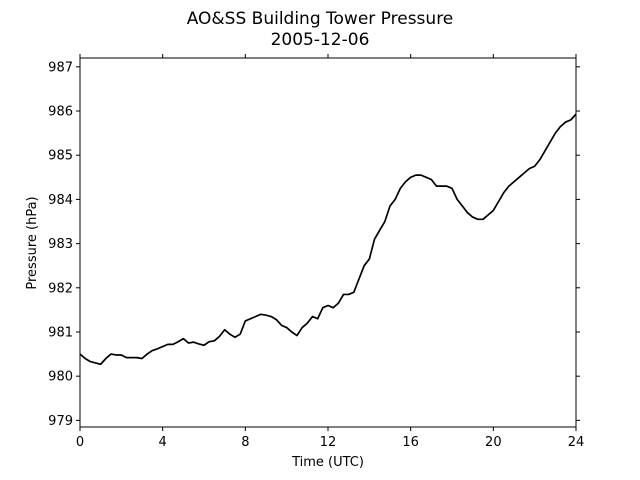 Image resolution: width=640 pixels, height=480 pixels. Describe the element at coordinates (163, 442) in the screenshot. I see `x-tick-label: 4` at that location.